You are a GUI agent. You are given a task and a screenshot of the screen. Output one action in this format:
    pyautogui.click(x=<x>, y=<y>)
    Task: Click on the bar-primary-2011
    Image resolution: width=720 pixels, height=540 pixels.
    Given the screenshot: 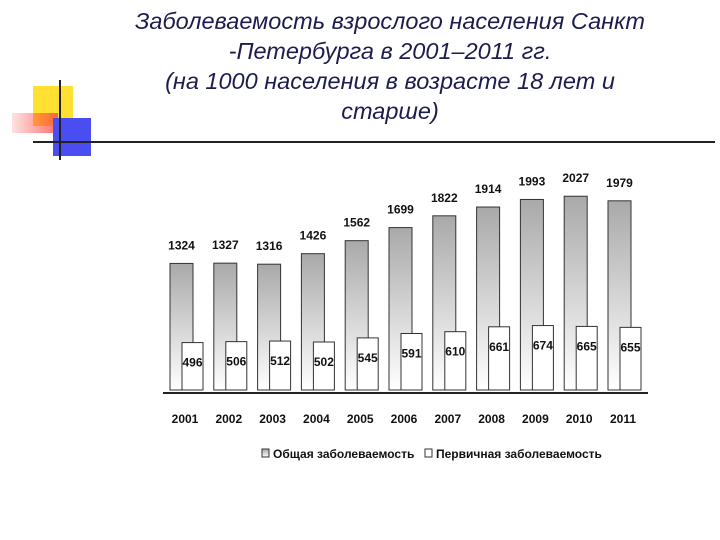 What is the action you would take?
    pyautogui.click(x=630, y=358)
    